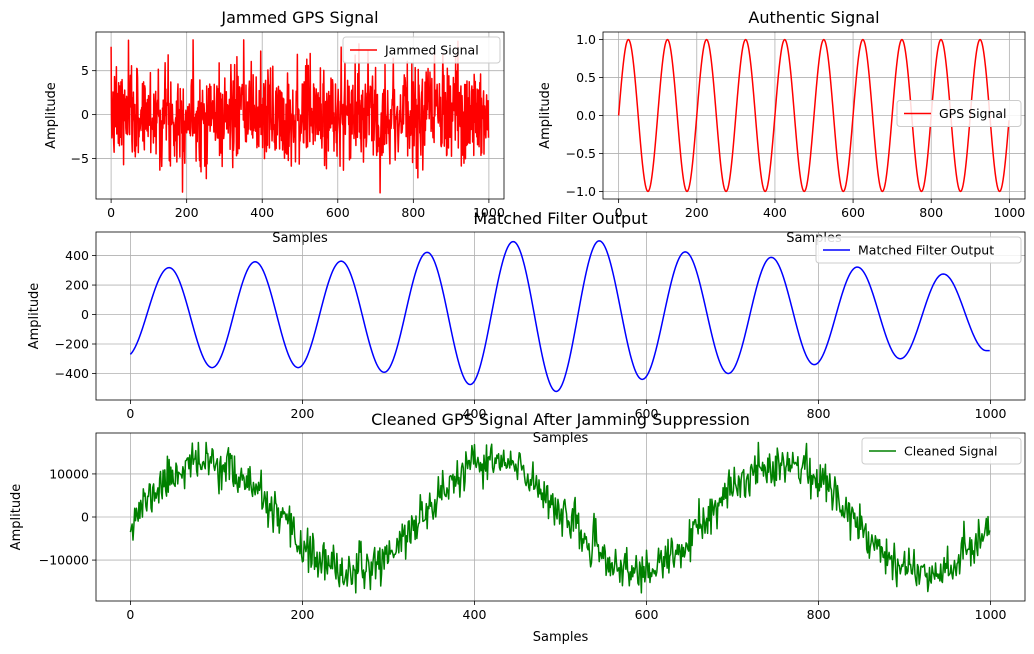 The image size is (1034, 654). I want to click on authentic-legend: GPS Signal, so click(959, 113).